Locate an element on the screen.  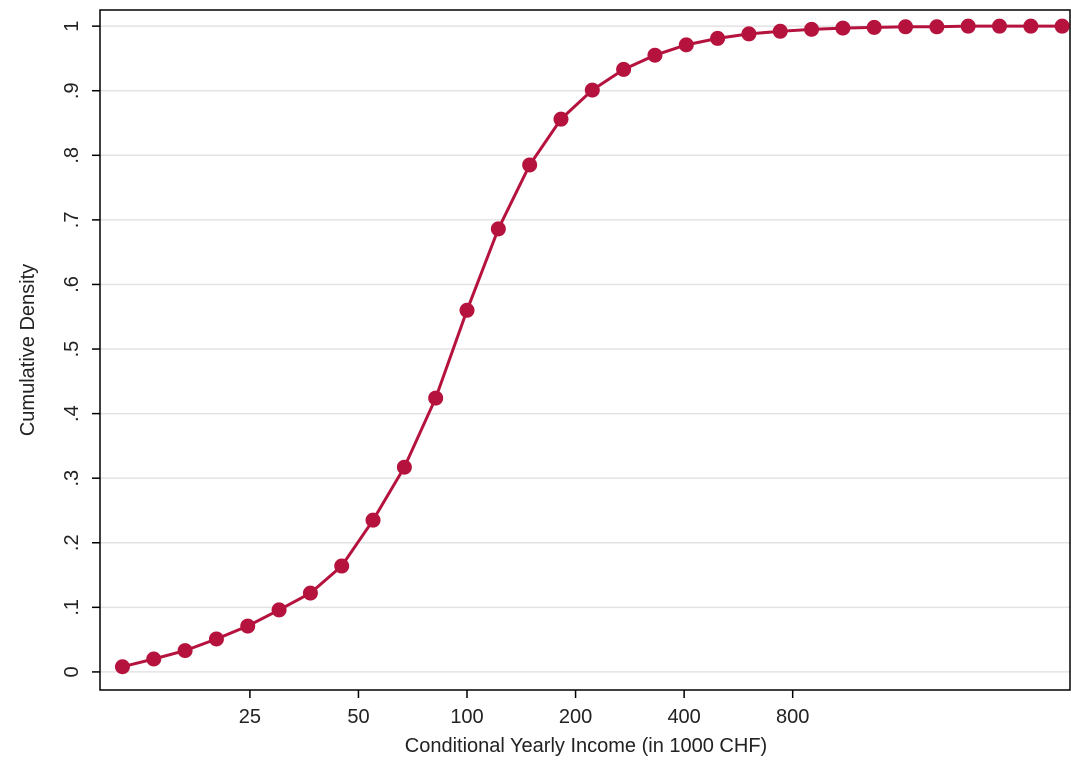
y-tick-label: .2 is located at coordinates (72, 542).